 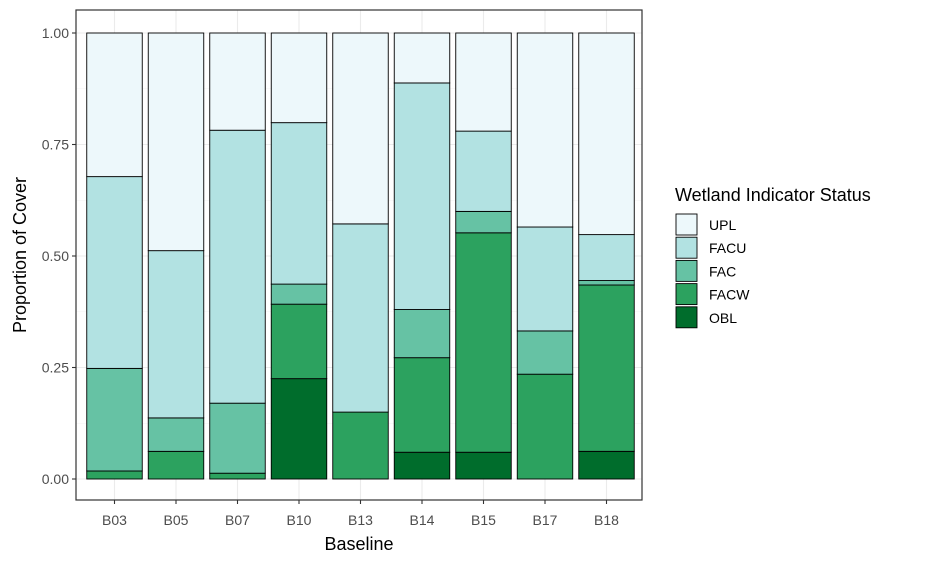 I want to click on bar-segment-b03-upl, so click(x=114, y=105).